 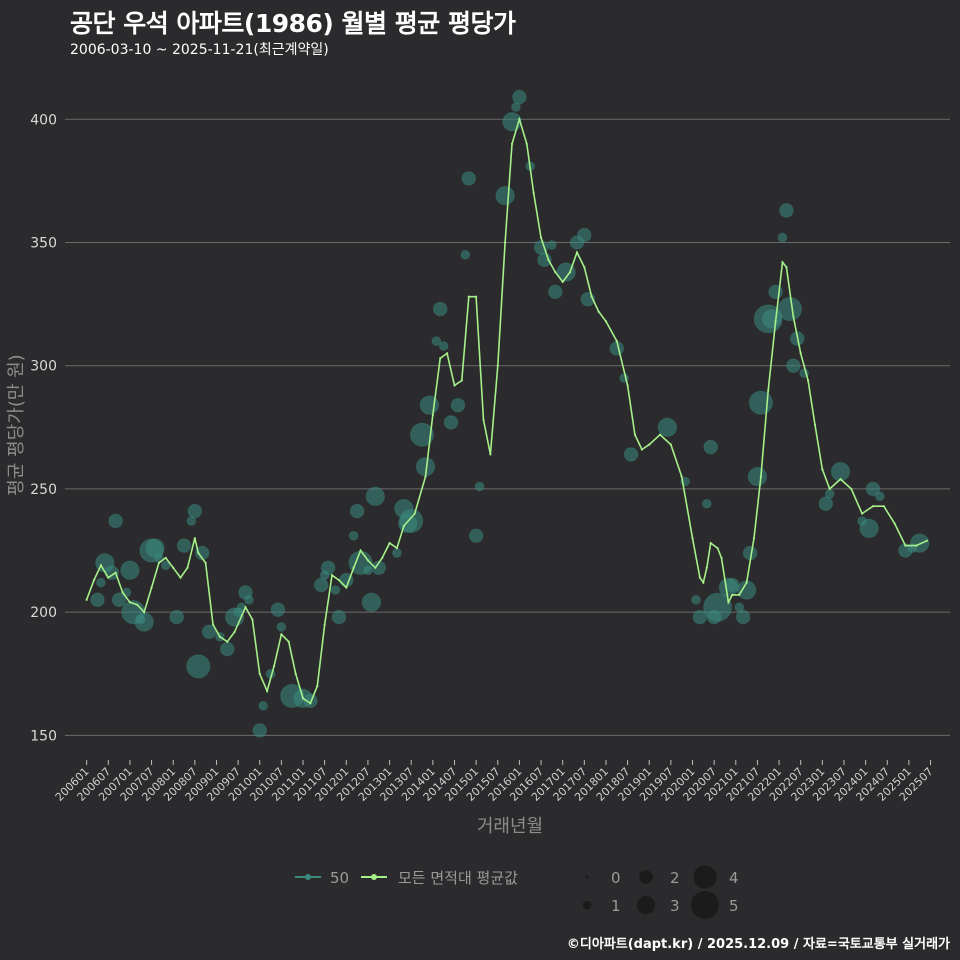 What do you see at coordinates (675, 878) in the screenshot?
I see `legend-size-label-2: 2` at bounding box center [675, 878].